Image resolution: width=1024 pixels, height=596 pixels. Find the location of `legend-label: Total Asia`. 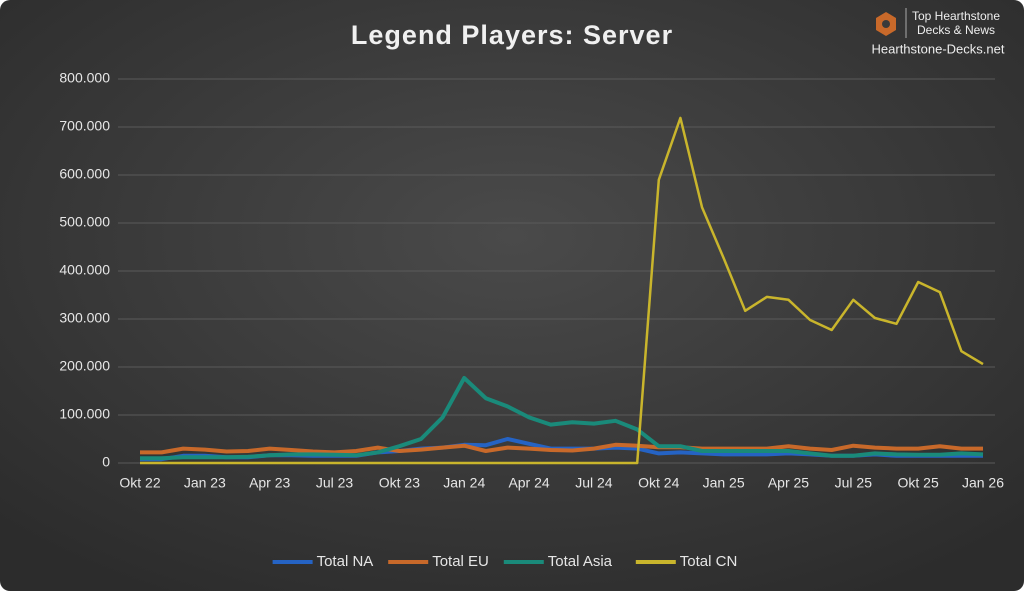

legend-label: Total Asia is located at coordinates (580, 561).